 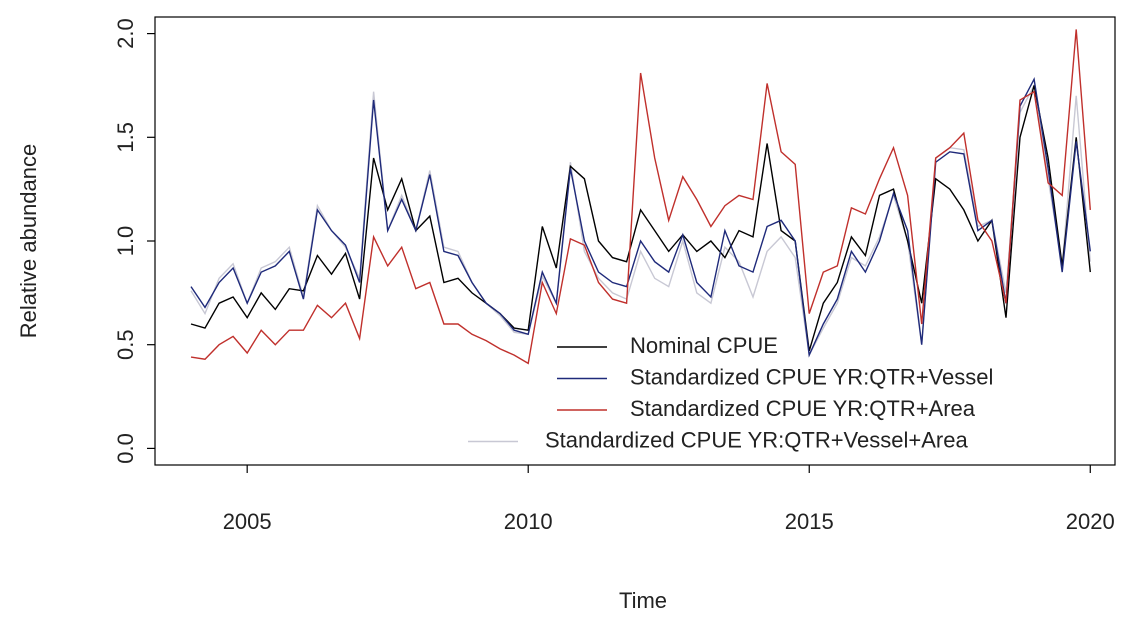 I want to click on y-tick-label: 0.5, so click(x=125, y=344).